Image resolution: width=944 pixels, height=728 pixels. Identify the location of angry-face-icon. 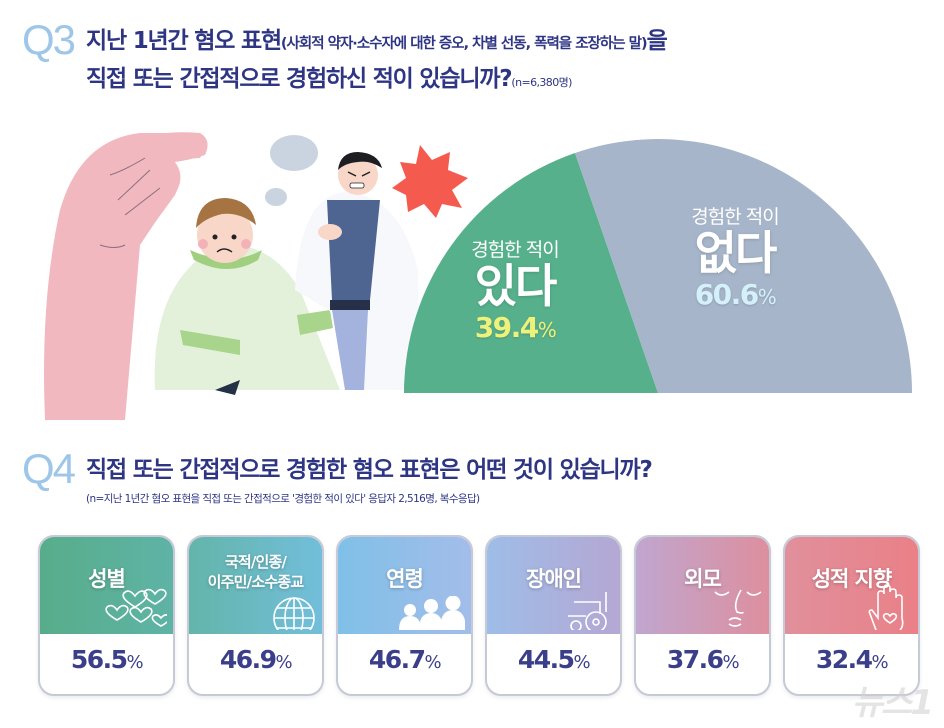
(358, 175).